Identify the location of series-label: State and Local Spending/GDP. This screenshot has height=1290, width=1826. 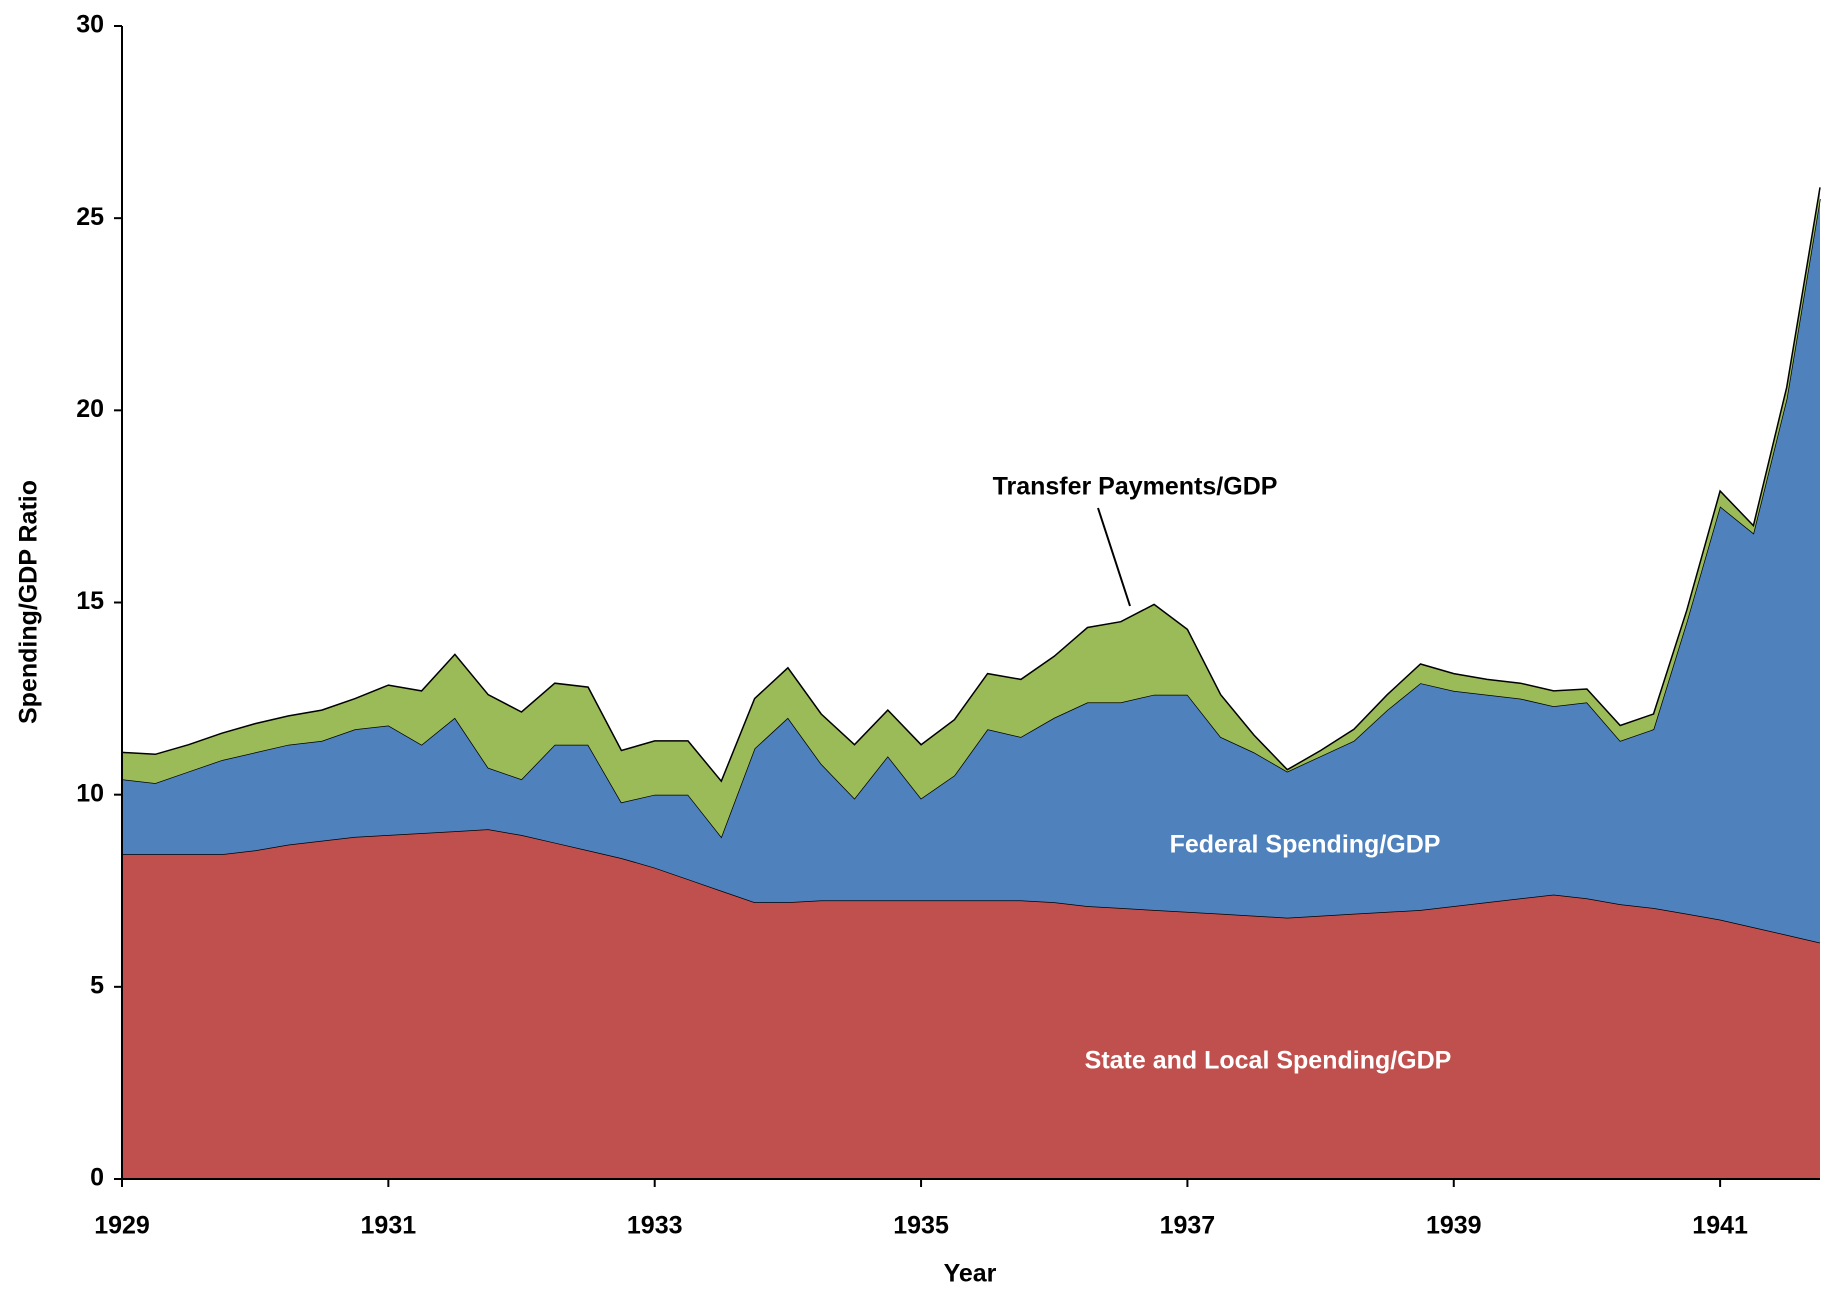
(1268, 1061).